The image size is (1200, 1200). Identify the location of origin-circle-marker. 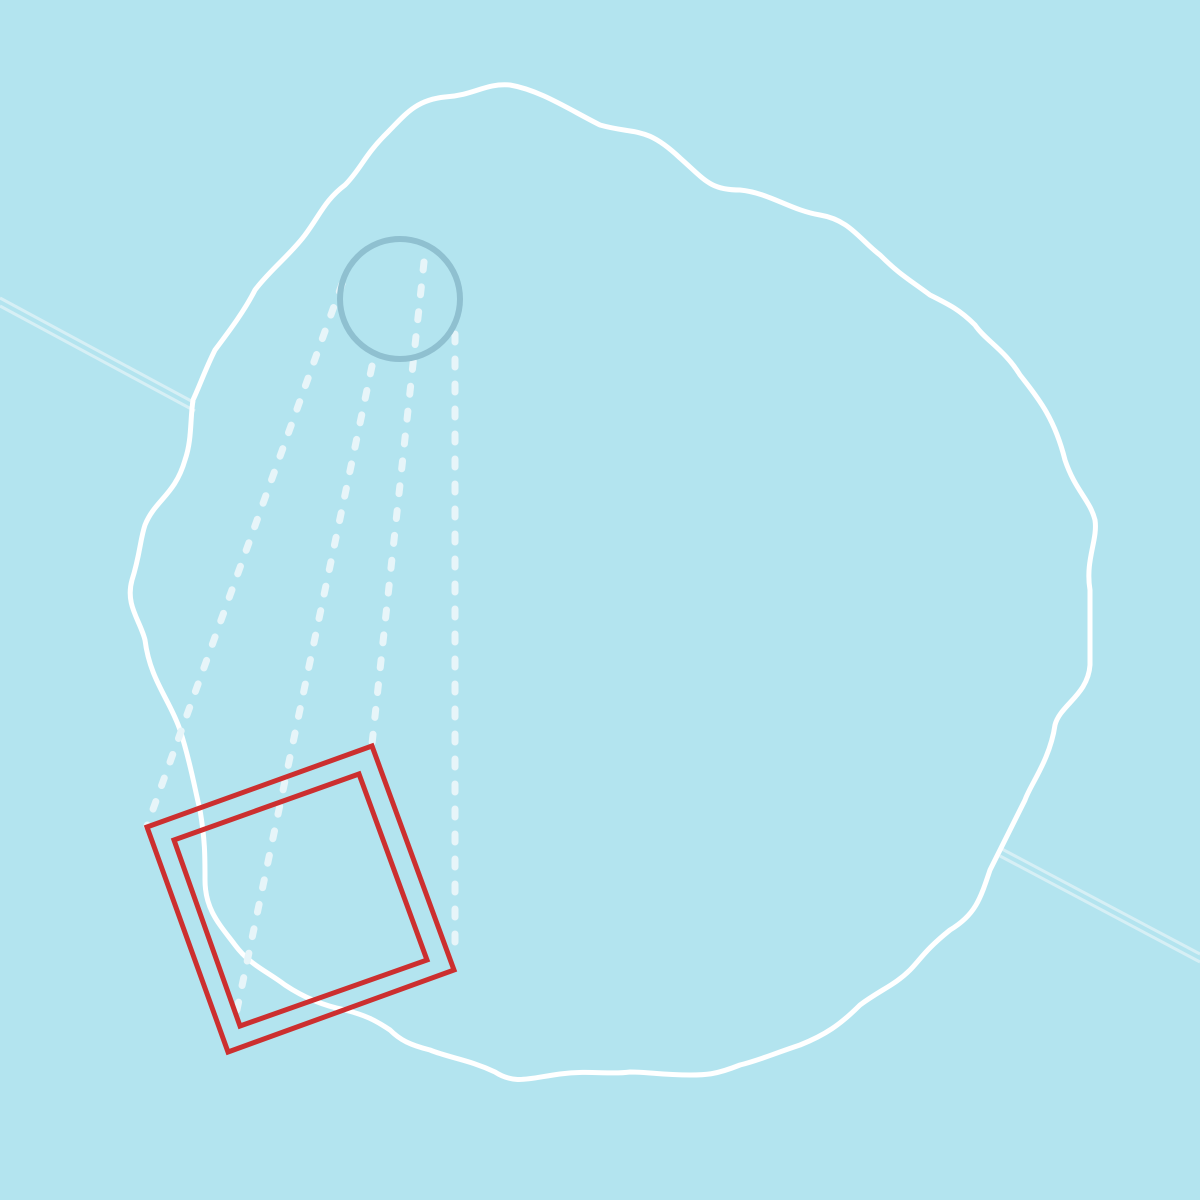
(400, 299).